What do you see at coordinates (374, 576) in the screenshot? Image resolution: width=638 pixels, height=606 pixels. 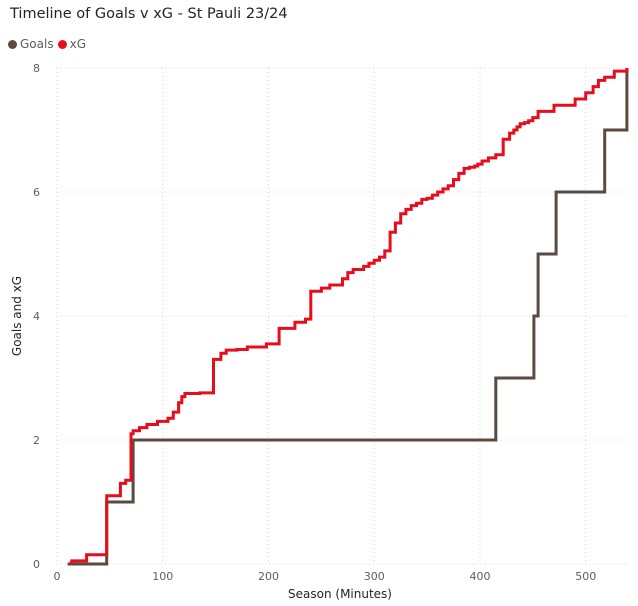 I see `x-tick-label: 300` at bounding box center [374, 576].